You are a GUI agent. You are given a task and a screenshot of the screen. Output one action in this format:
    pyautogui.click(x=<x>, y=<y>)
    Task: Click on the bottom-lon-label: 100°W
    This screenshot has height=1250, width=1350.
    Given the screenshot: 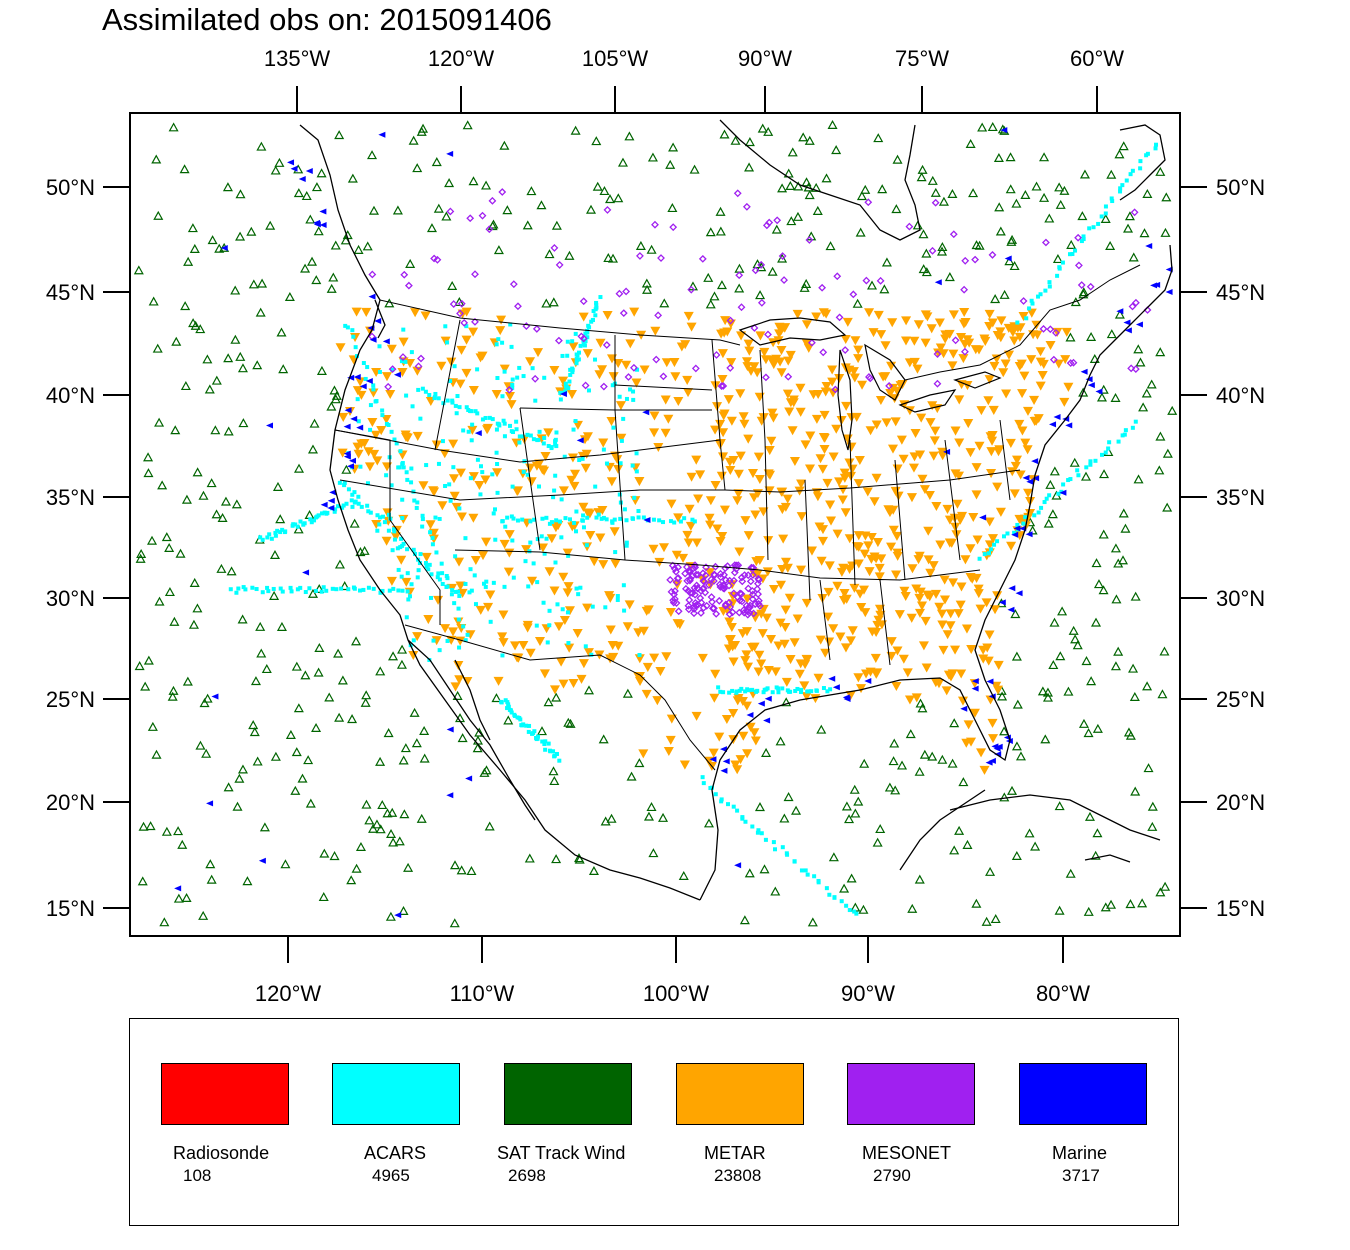 What is the action you would take?
    pyautogui.click(x=676, y=993)
    